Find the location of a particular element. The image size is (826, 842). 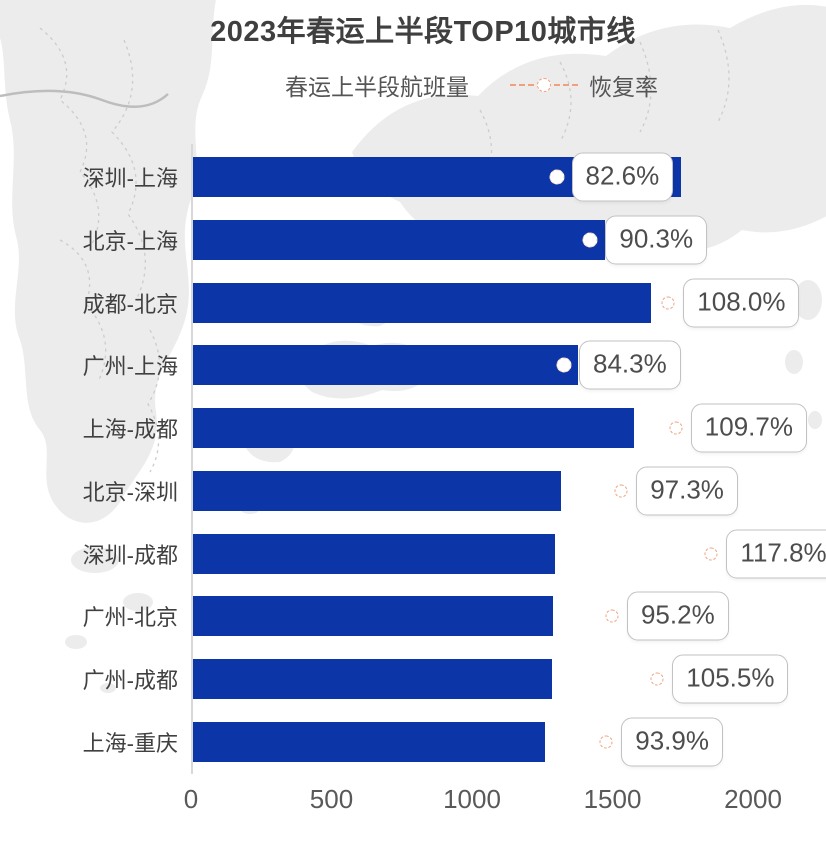

chart-row: 97.3% is located at coordinates (472, 491).